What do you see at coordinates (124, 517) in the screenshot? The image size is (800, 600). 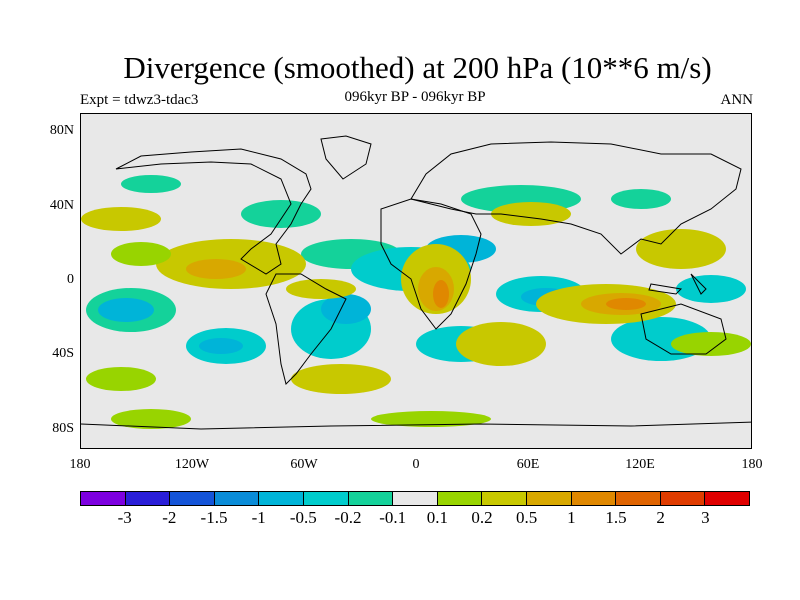 I see `colorbar-label: -3` at bounding box center [124, 517].